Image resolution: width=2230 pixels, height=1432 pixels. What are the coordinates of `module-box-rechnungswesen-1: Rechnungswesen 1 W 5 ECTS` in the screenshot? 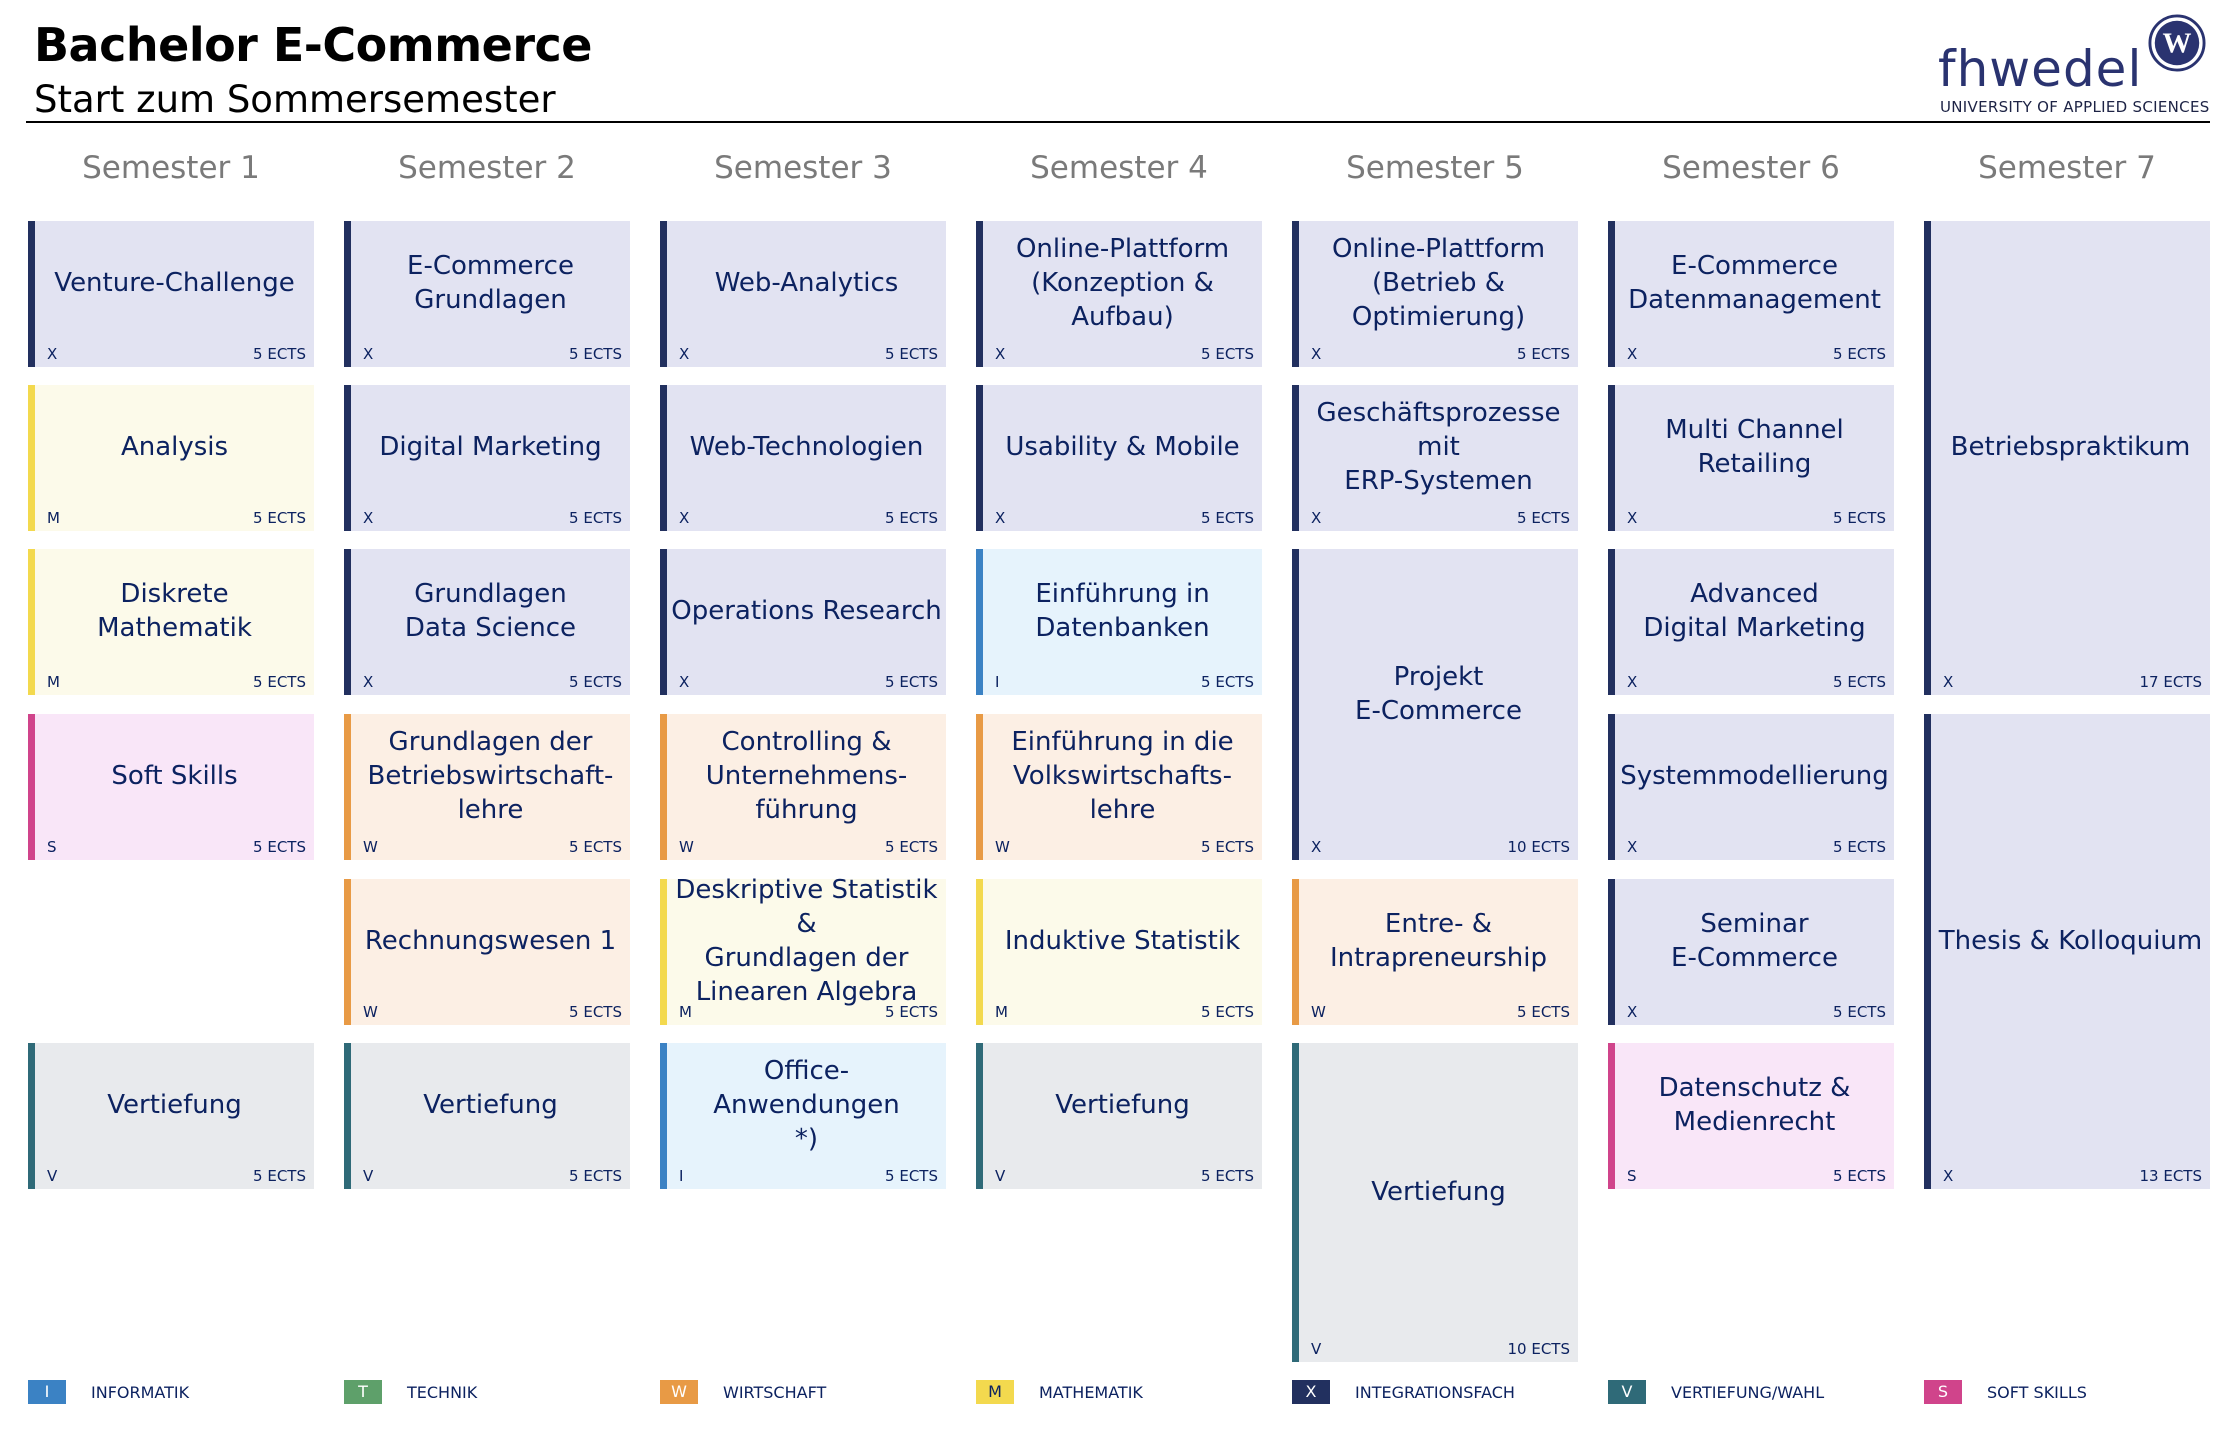 It's located at (487, 952).